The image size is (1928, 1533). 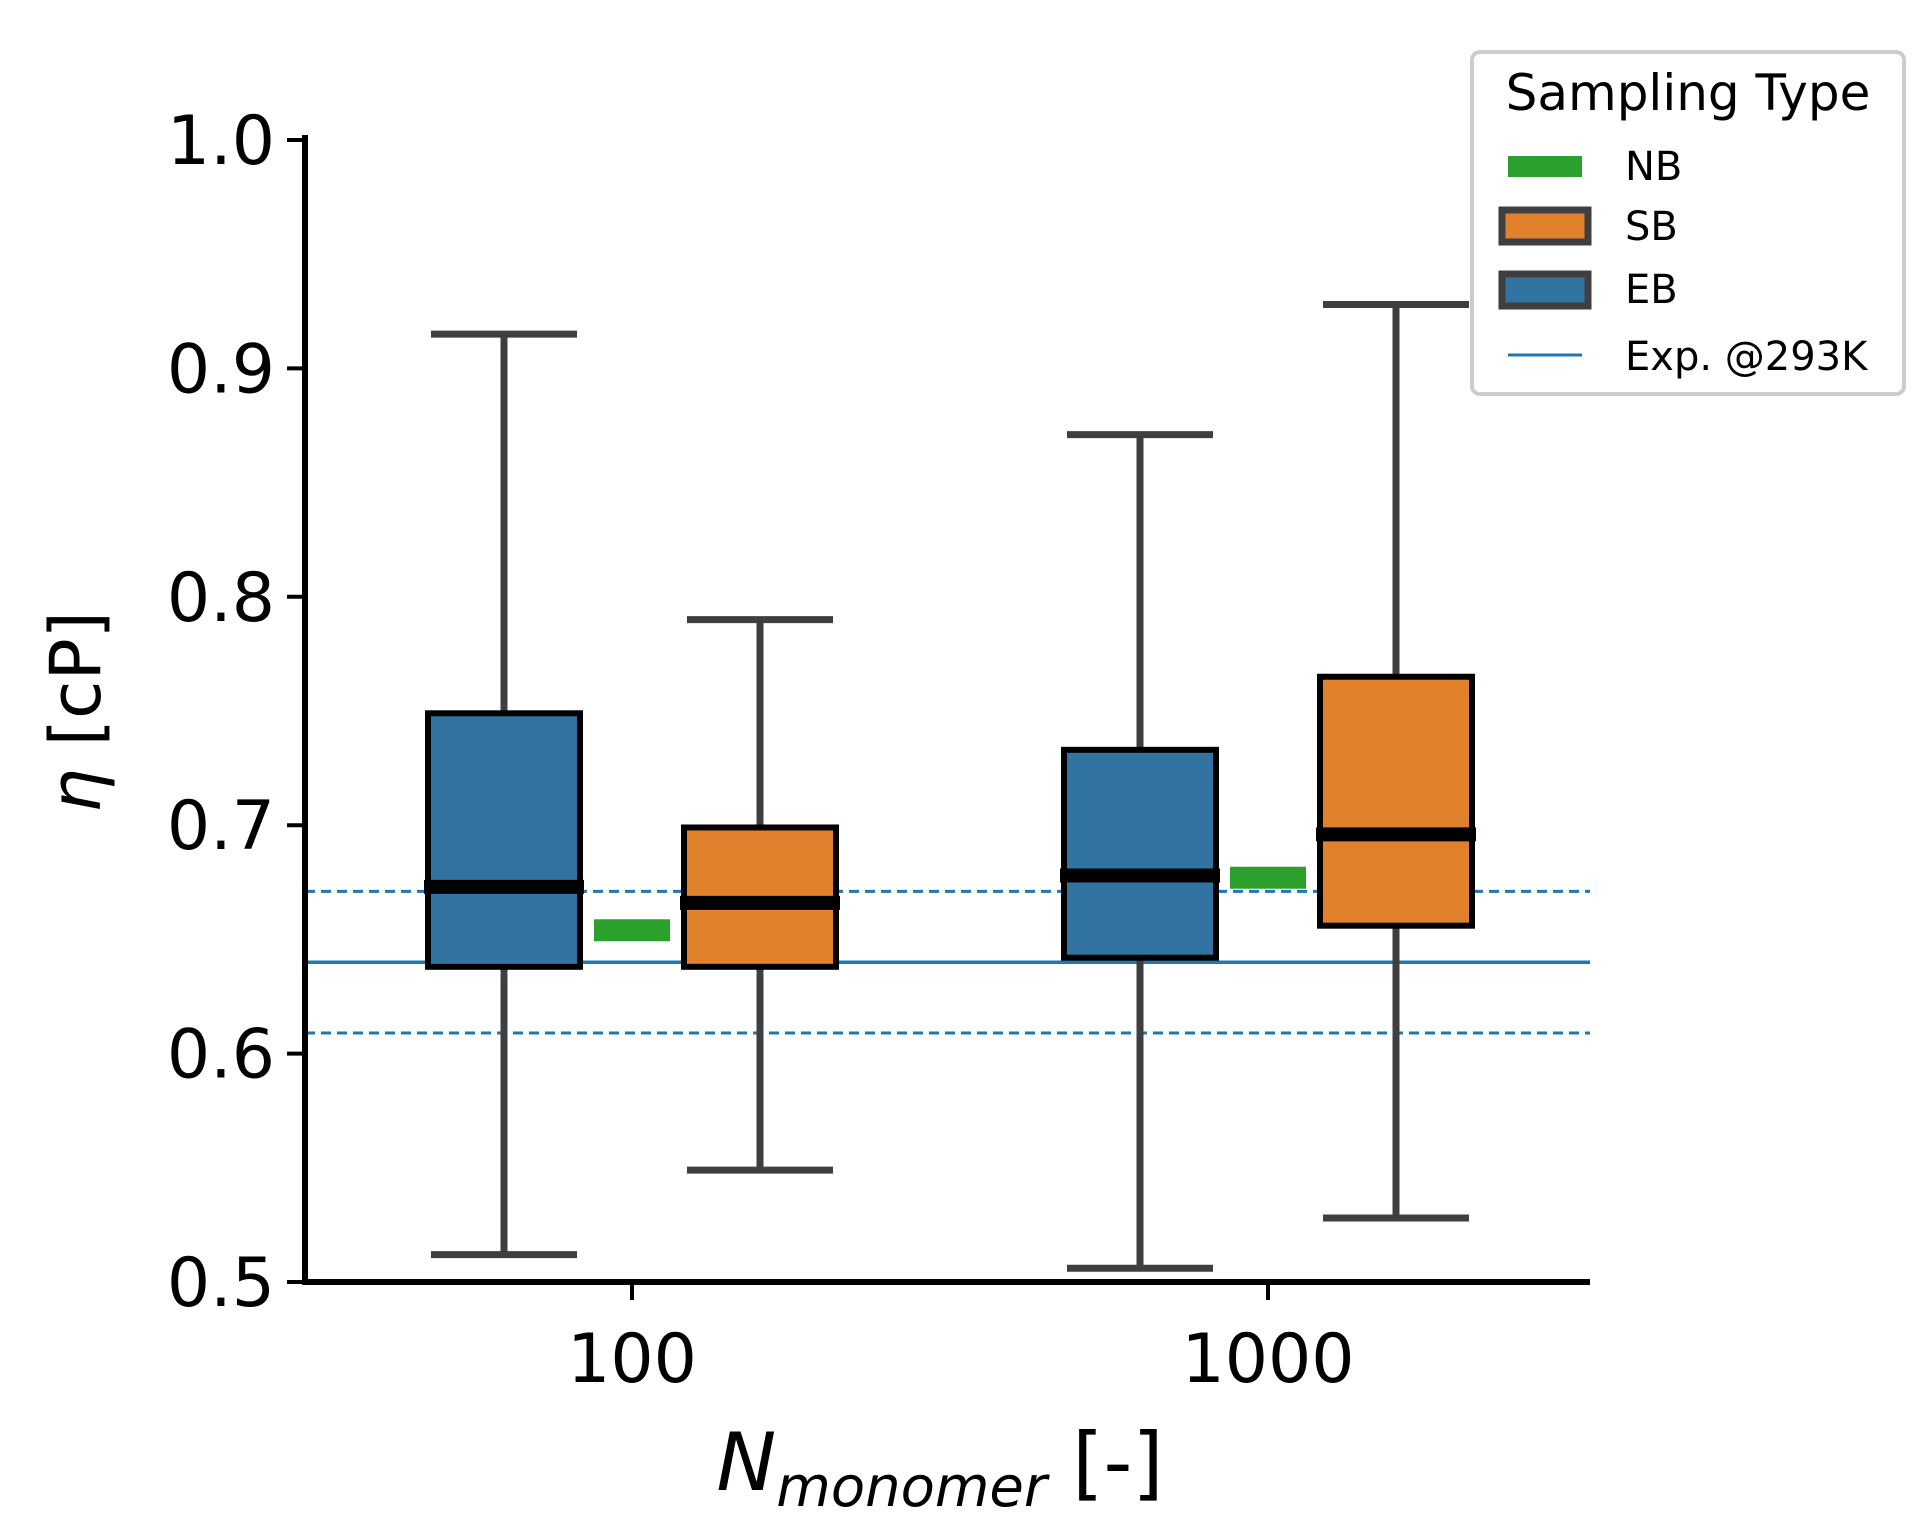 I want to click on legend-nb-label: NB, so click(x=1653, y=167).